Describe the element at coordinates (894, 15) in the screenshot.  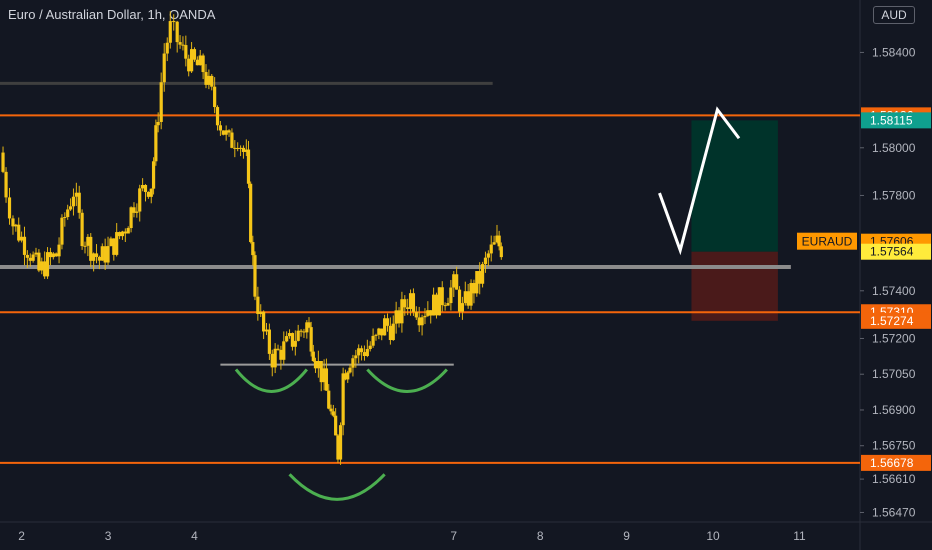
I see `currency-selector: AUD` at that location.